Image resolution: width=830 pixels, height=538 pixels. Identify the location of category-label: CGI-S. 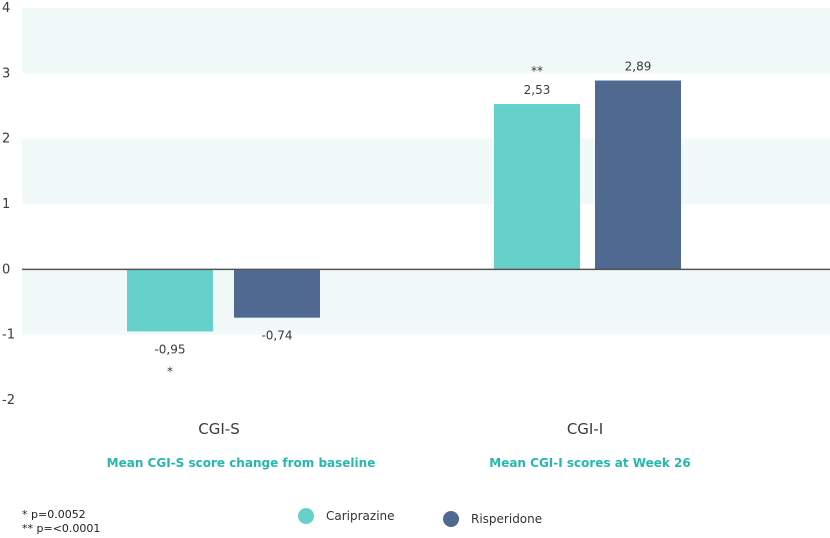
(218, 429).